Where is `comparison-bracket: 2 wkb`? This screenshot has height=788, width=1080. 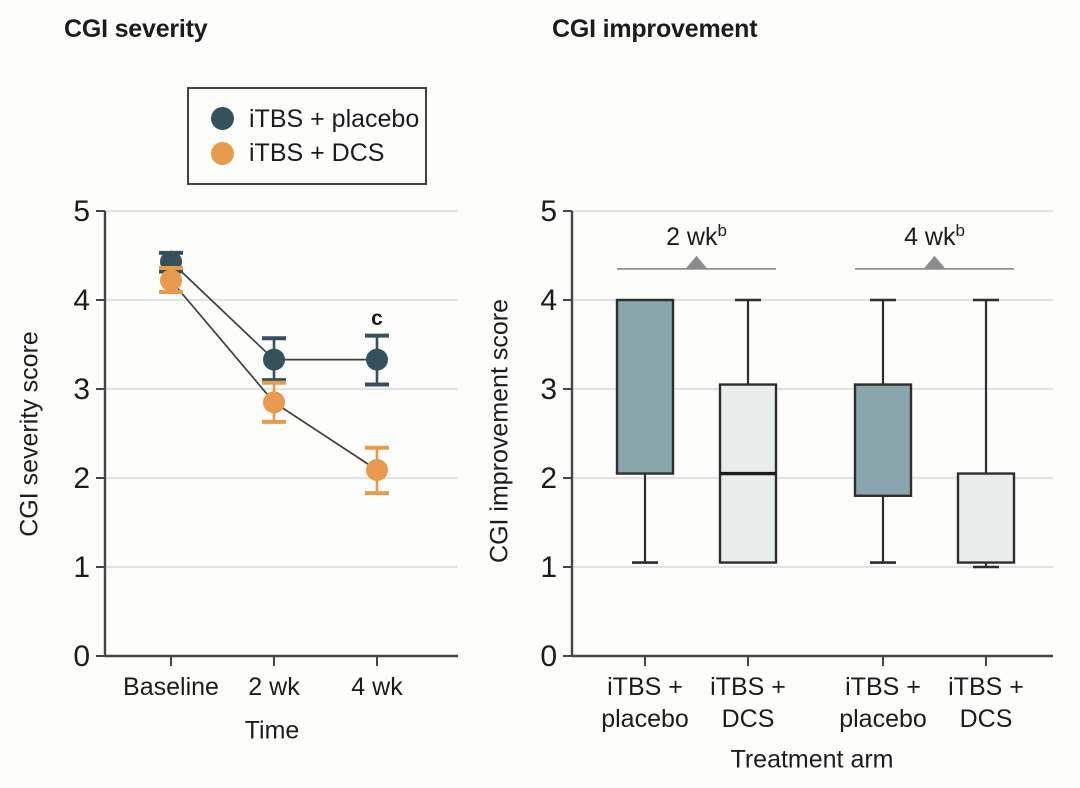
comparison-bracket: 2 wkb is located at coordinates (696, 245).